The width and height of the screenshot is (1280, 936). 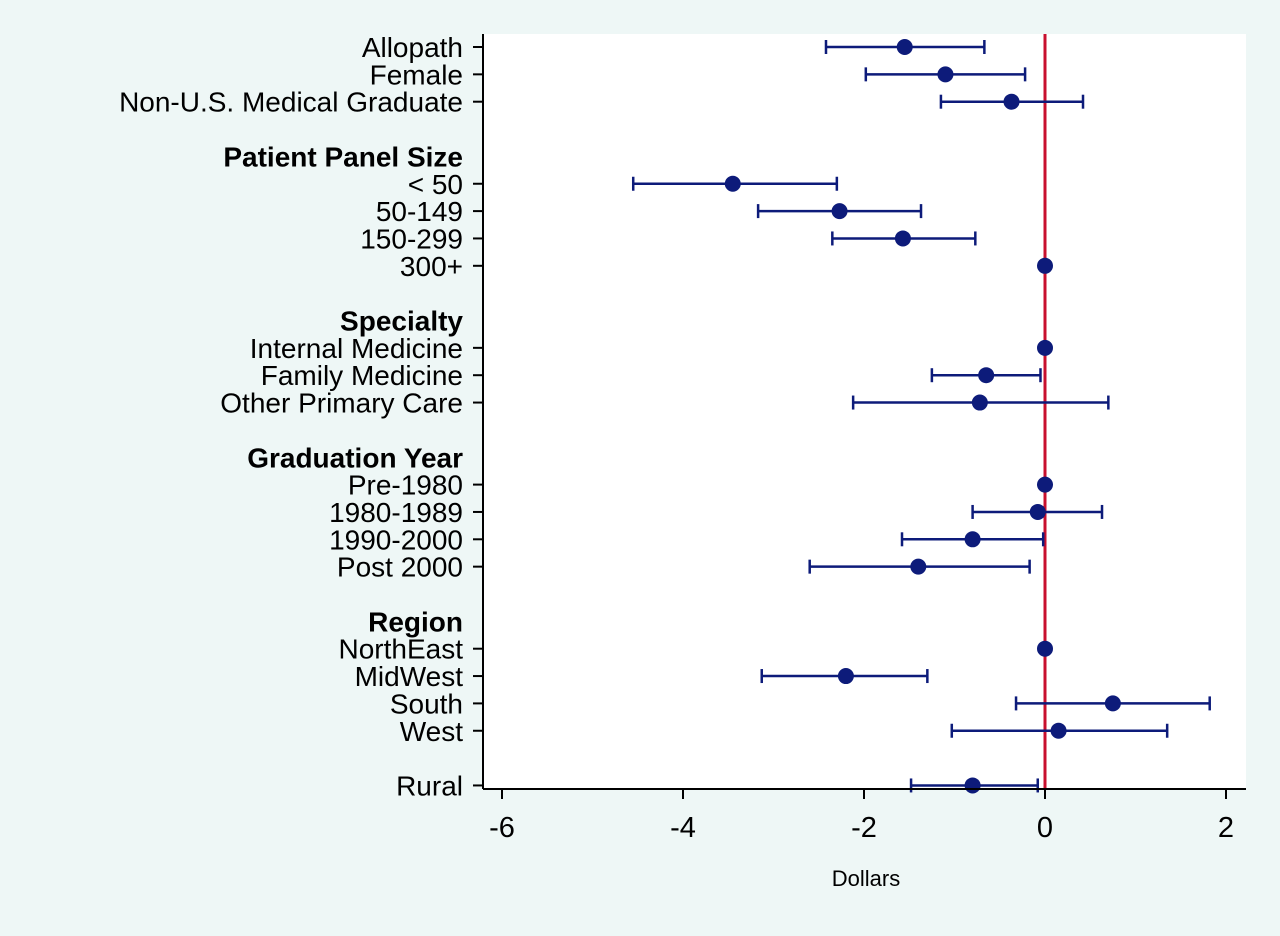 I want to click on row-label: West, so click(x=431, y=731).